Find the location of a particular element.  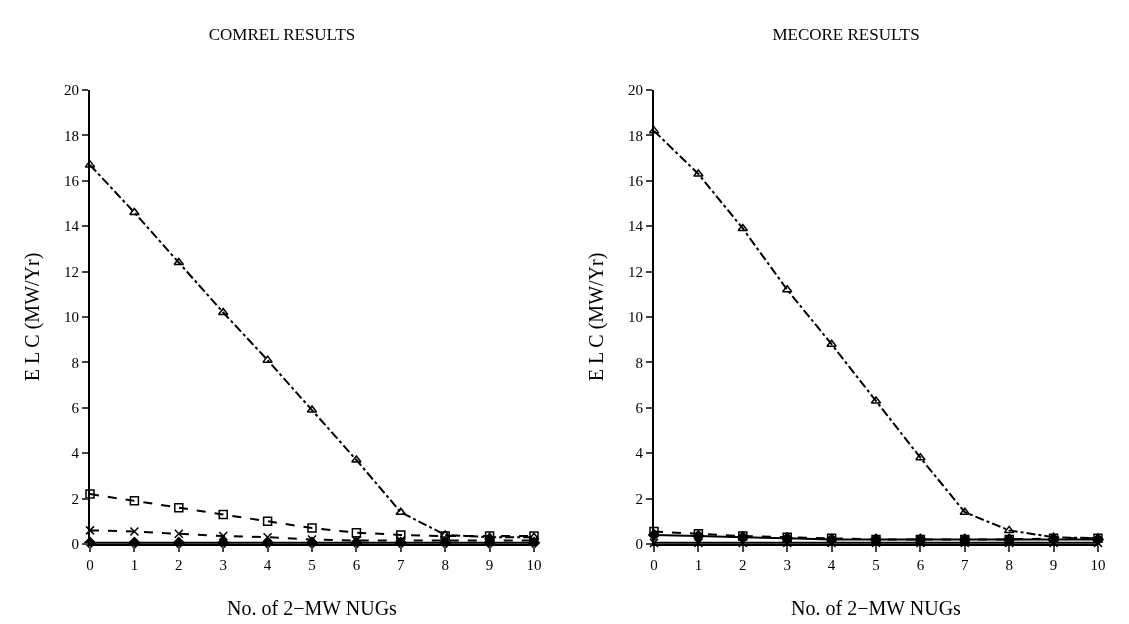

chart-title: COMREL RESULTS is located at coordinates (282, 34).